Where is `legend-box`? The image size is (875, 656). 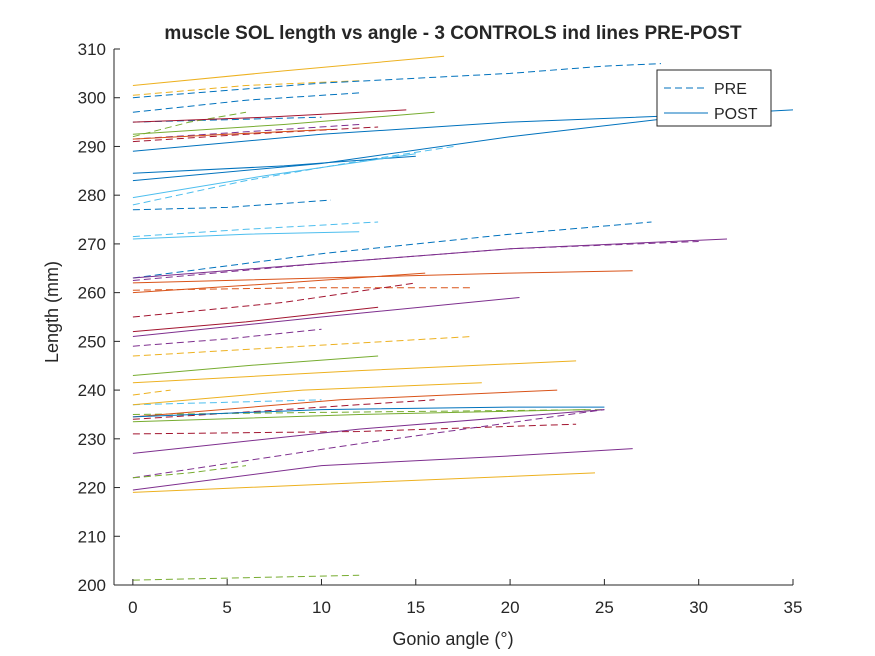
legend-box is located at coordinates (714, 98).